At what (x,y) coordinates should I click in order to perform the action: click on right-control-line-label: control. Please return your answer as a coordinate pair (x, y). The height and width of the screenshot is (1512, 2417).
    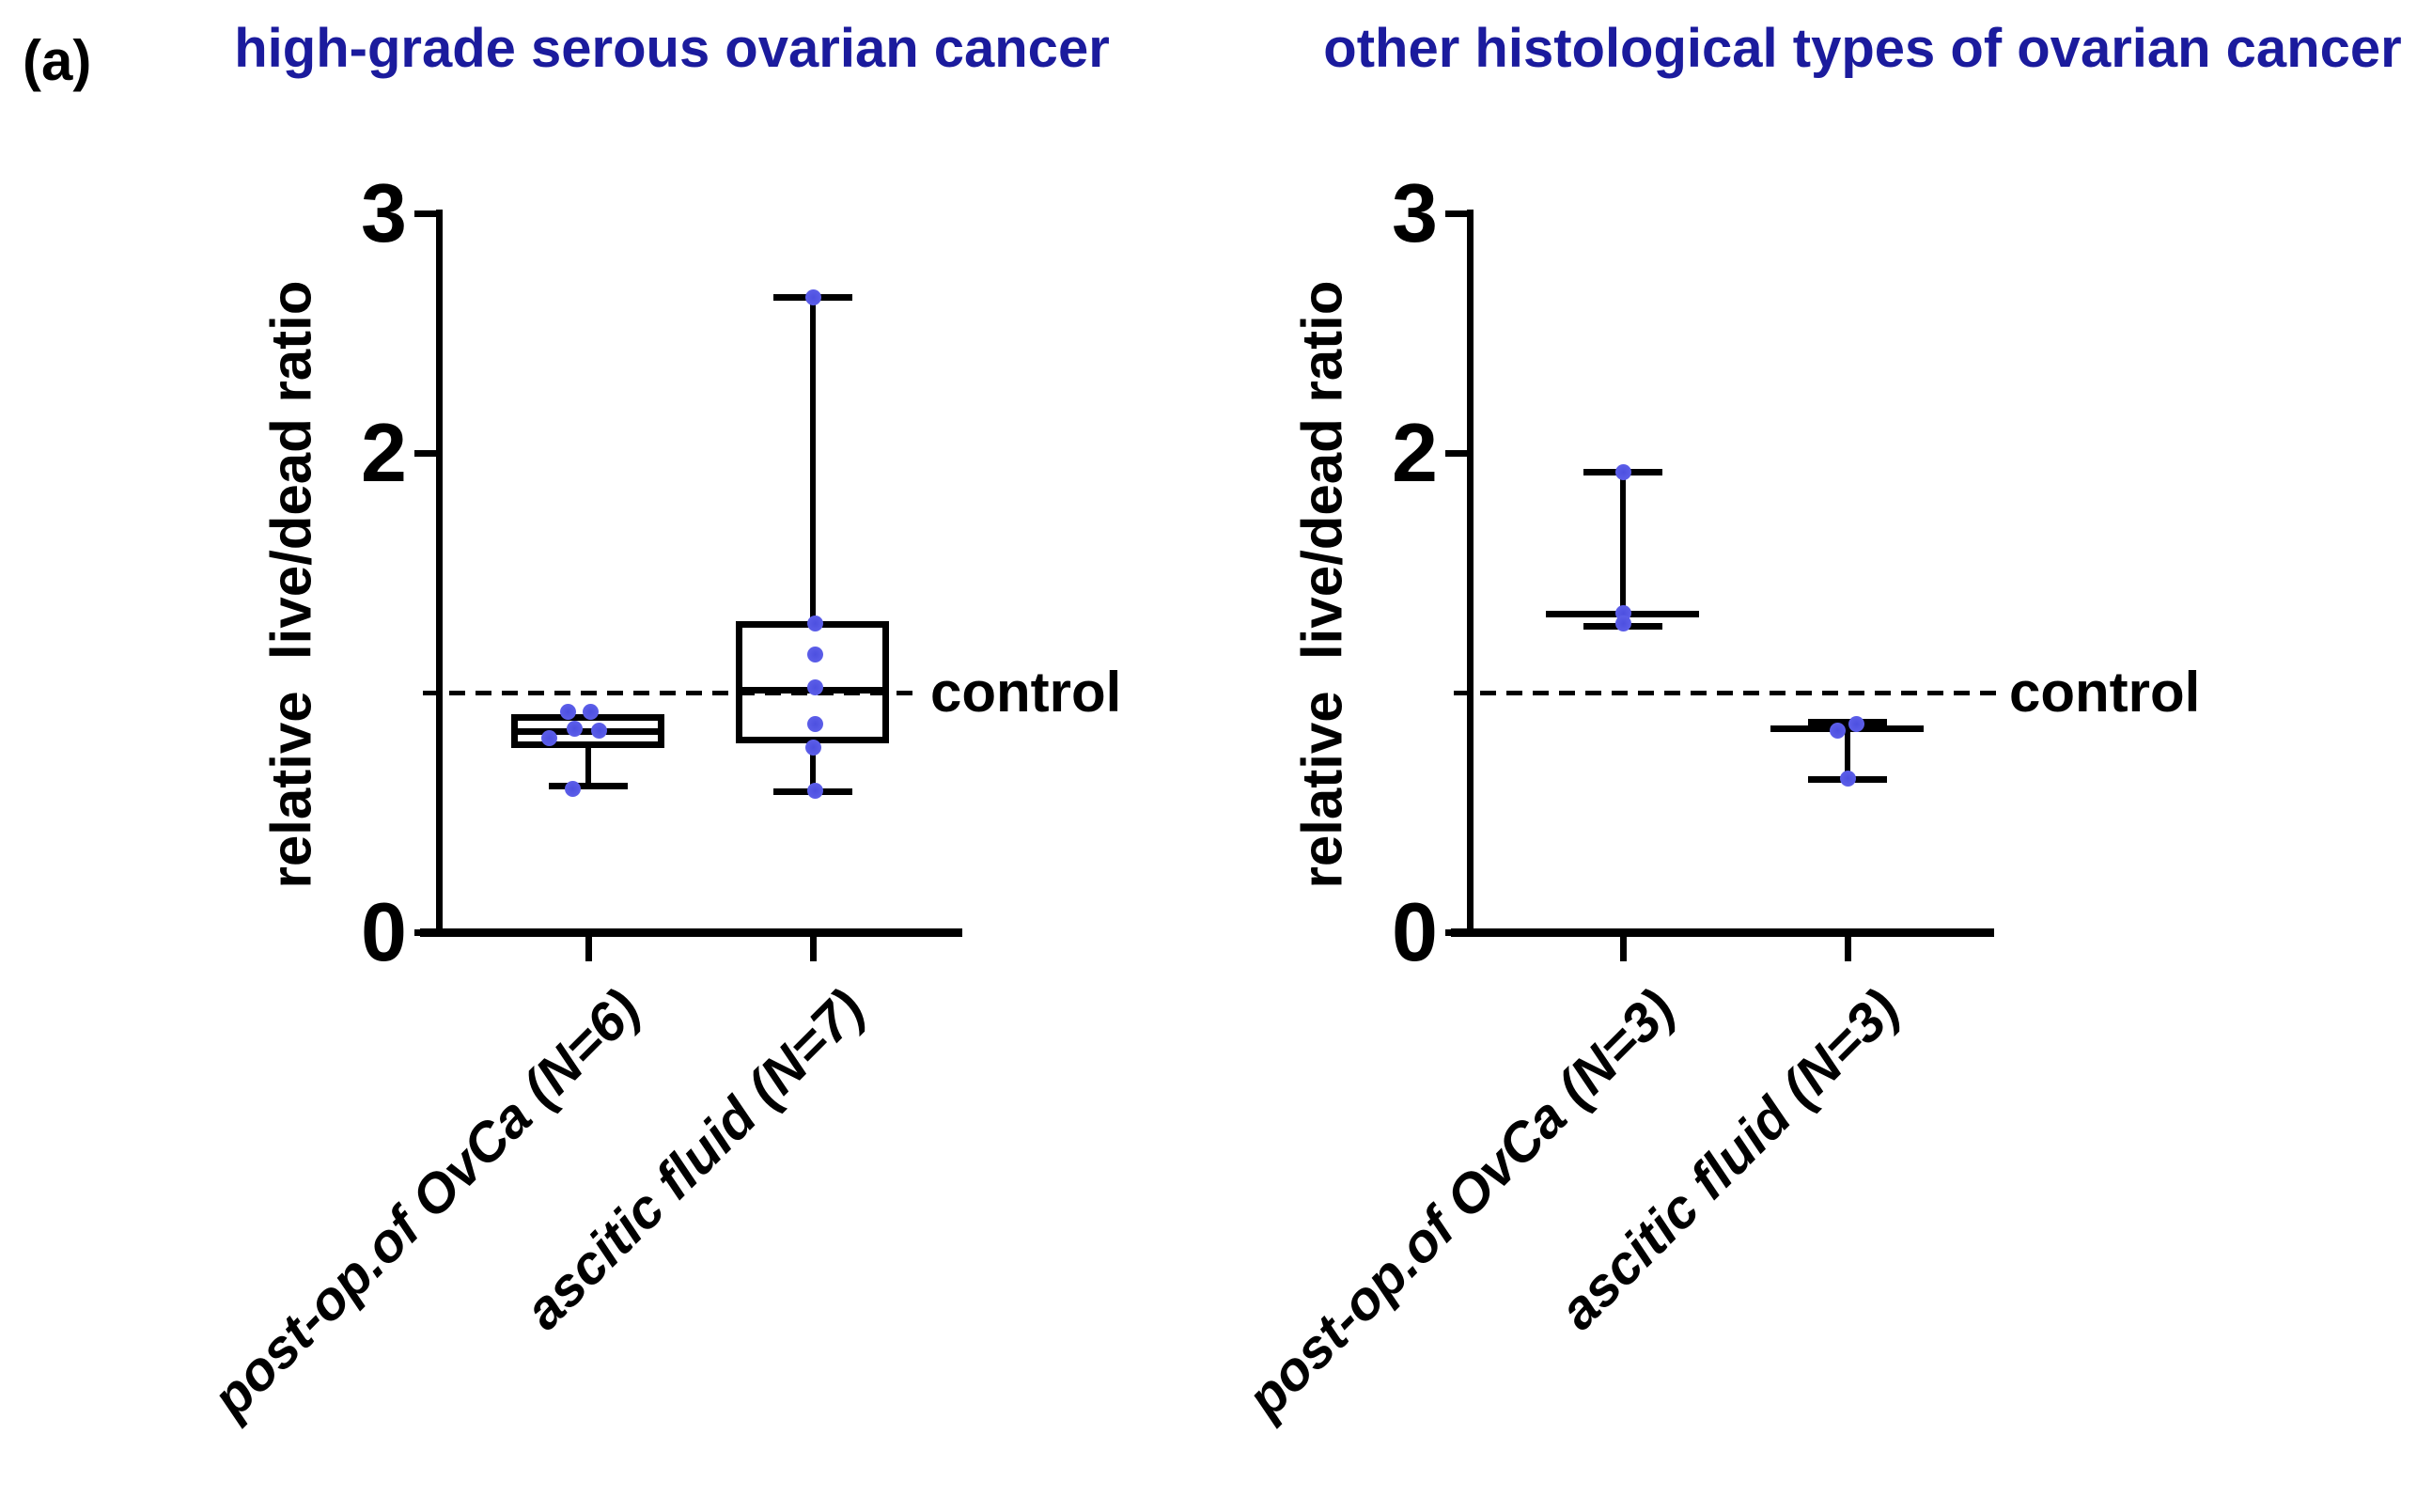
    Looking at the image, I should click on (2105, 692).